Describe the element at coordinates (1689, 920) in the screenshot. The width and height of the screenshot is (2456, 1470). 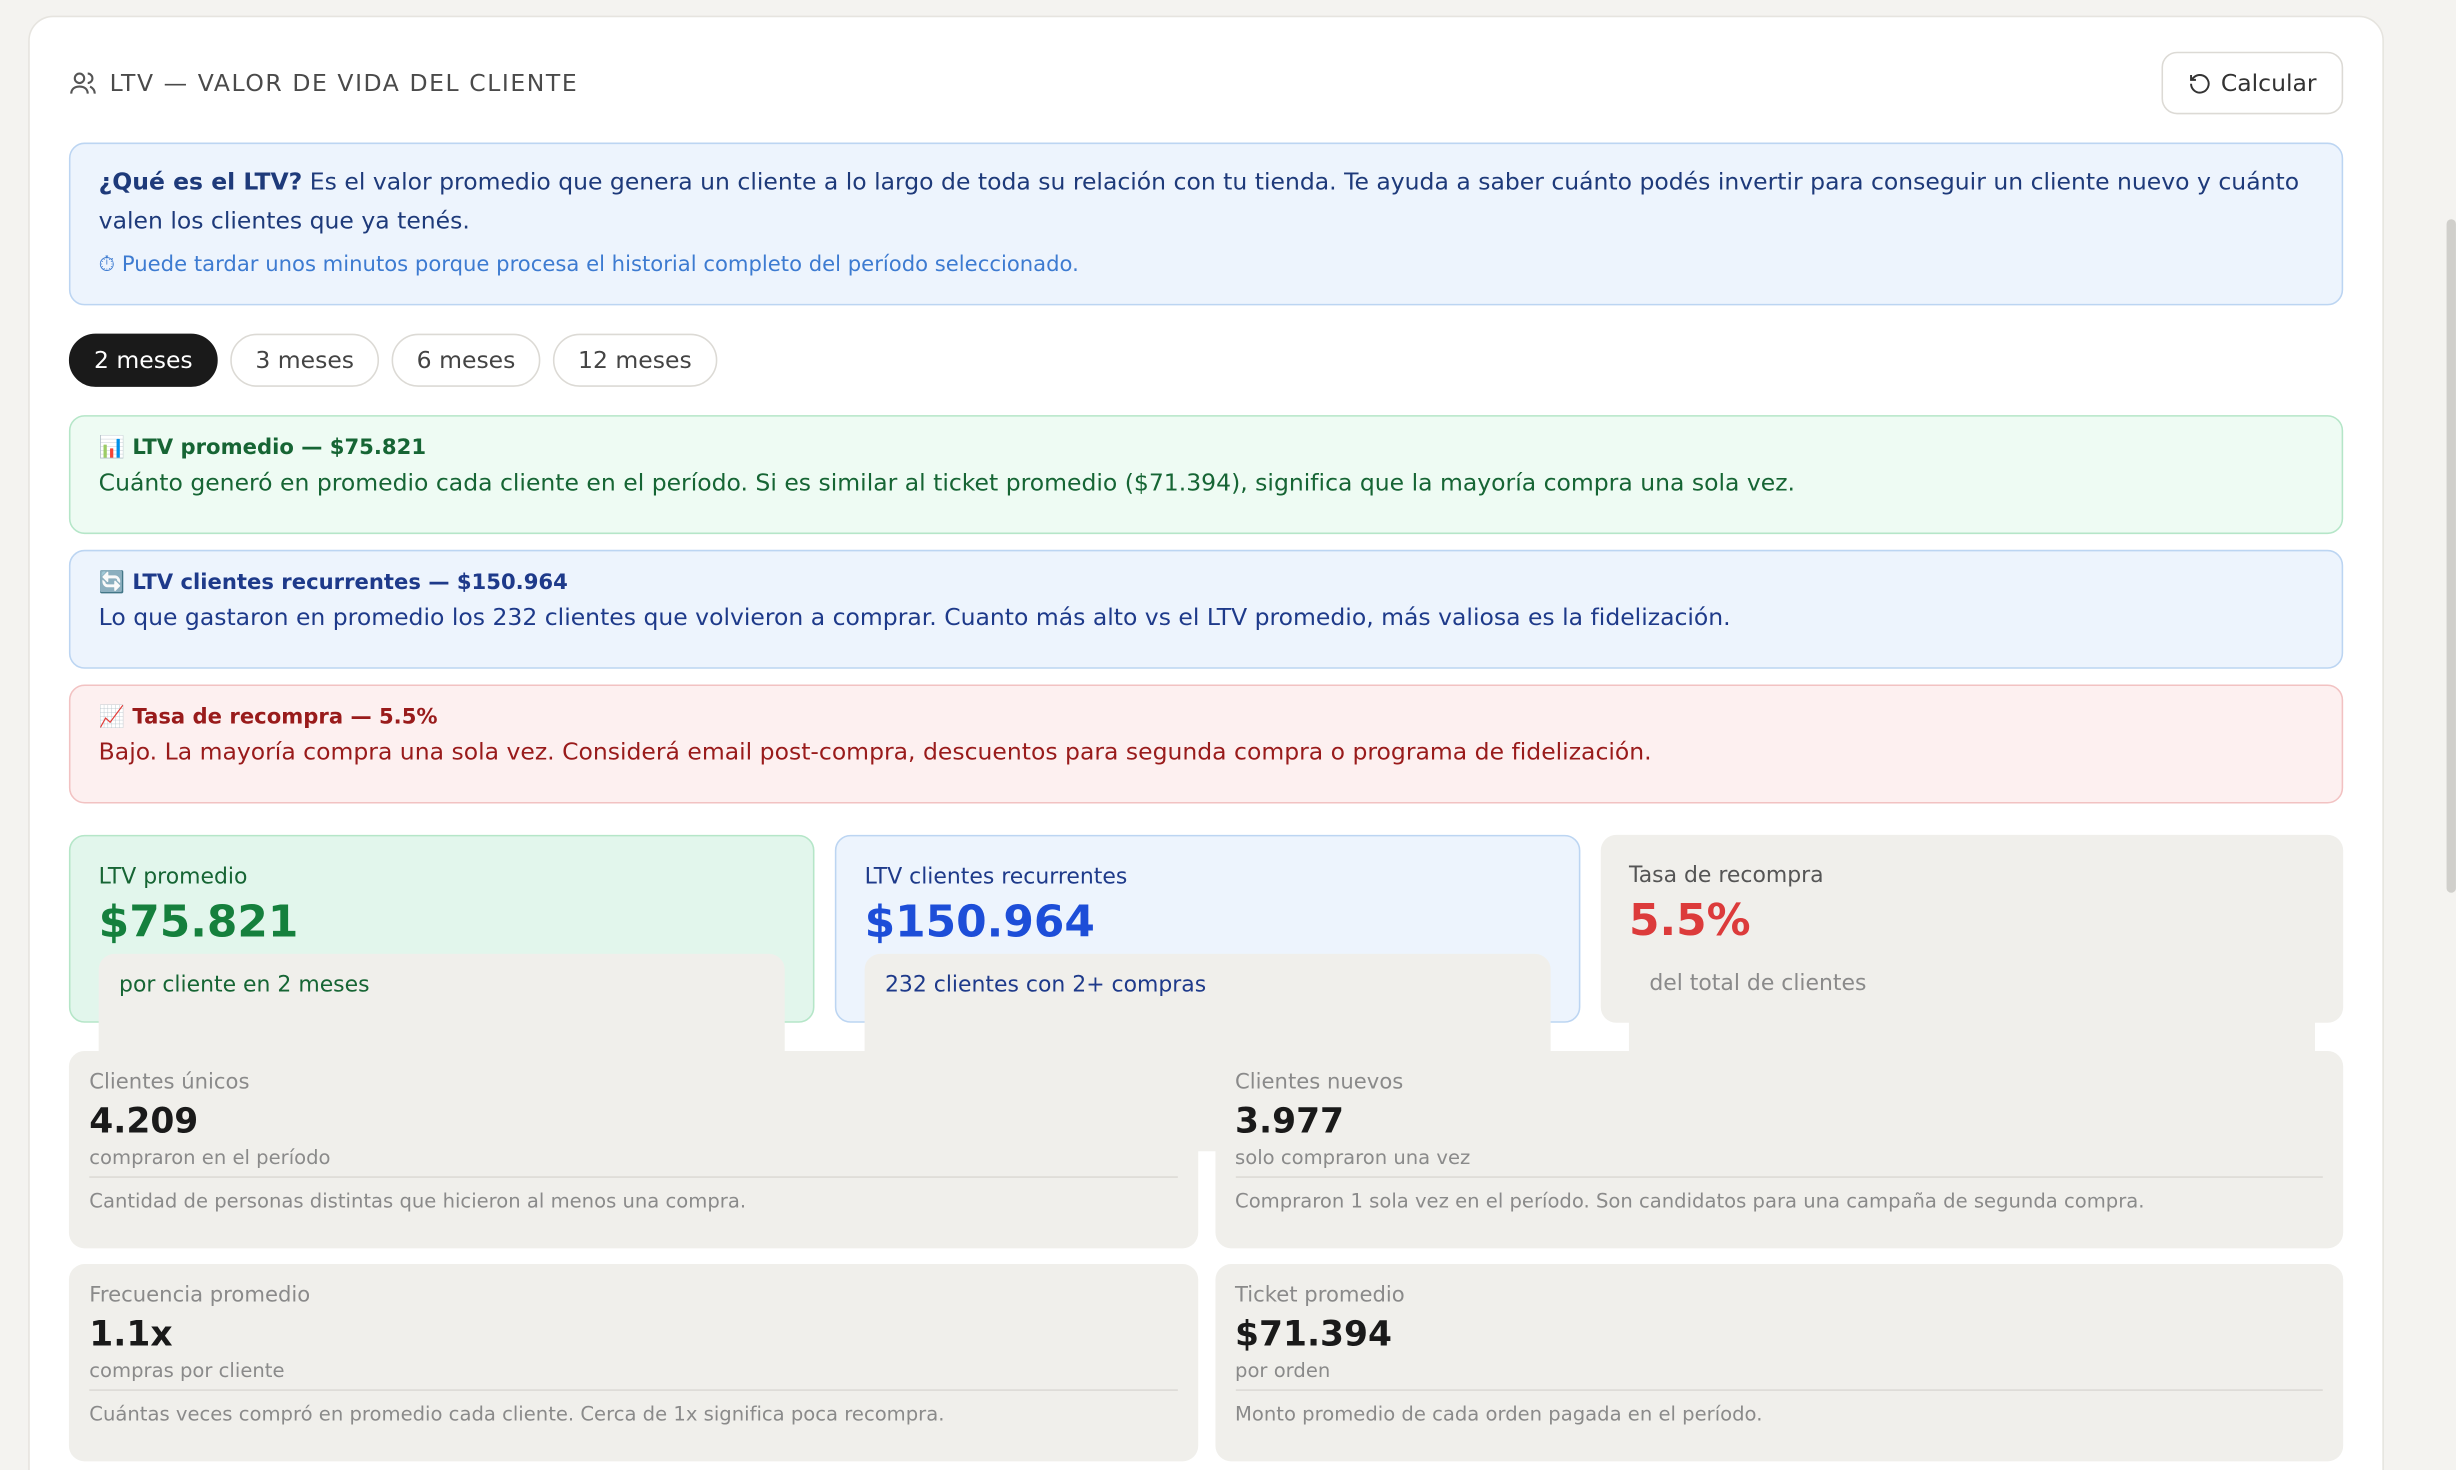
I see `kpi-value: 5.5%` at that location.